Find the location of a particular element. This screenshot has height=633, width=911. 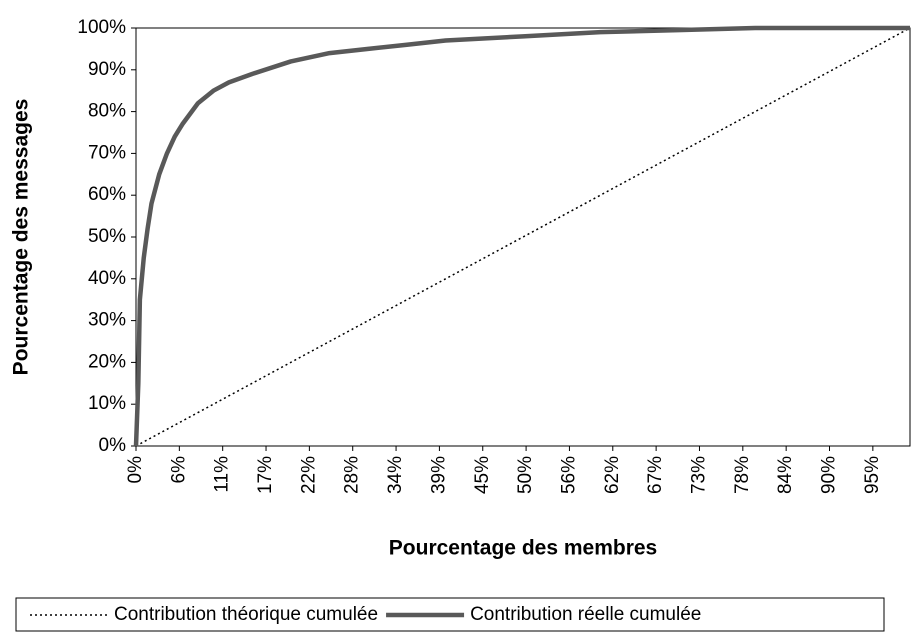

y-tick-label: 70% is located at coordinates (107, 152).